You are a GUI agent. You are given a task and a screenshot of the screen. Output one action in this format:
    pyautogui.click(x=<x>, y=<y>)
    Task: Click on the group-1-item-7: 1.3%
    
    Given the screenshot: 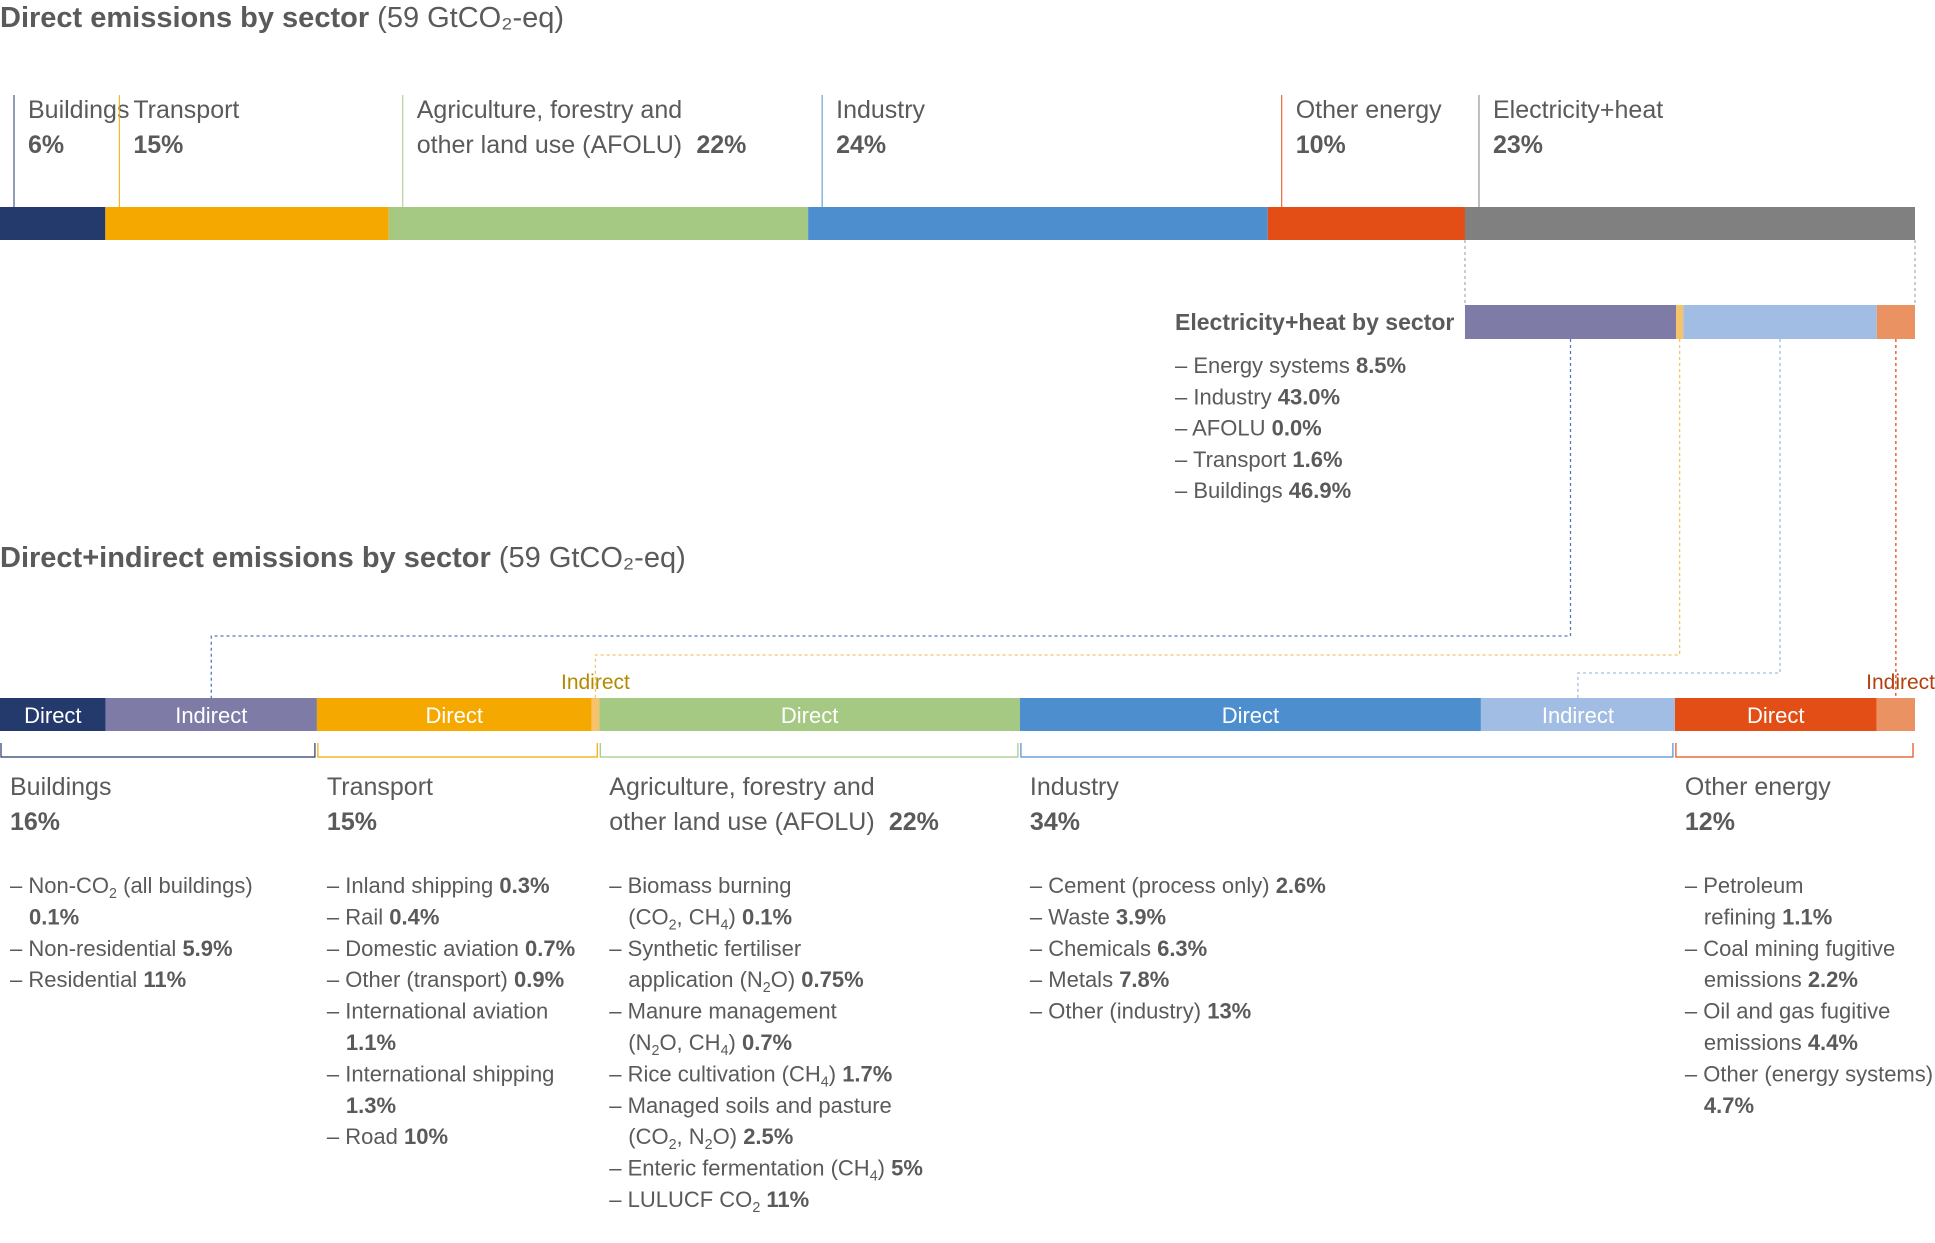 What is the action you would take?
    pyautogui.click(x=371, y=1105)
    